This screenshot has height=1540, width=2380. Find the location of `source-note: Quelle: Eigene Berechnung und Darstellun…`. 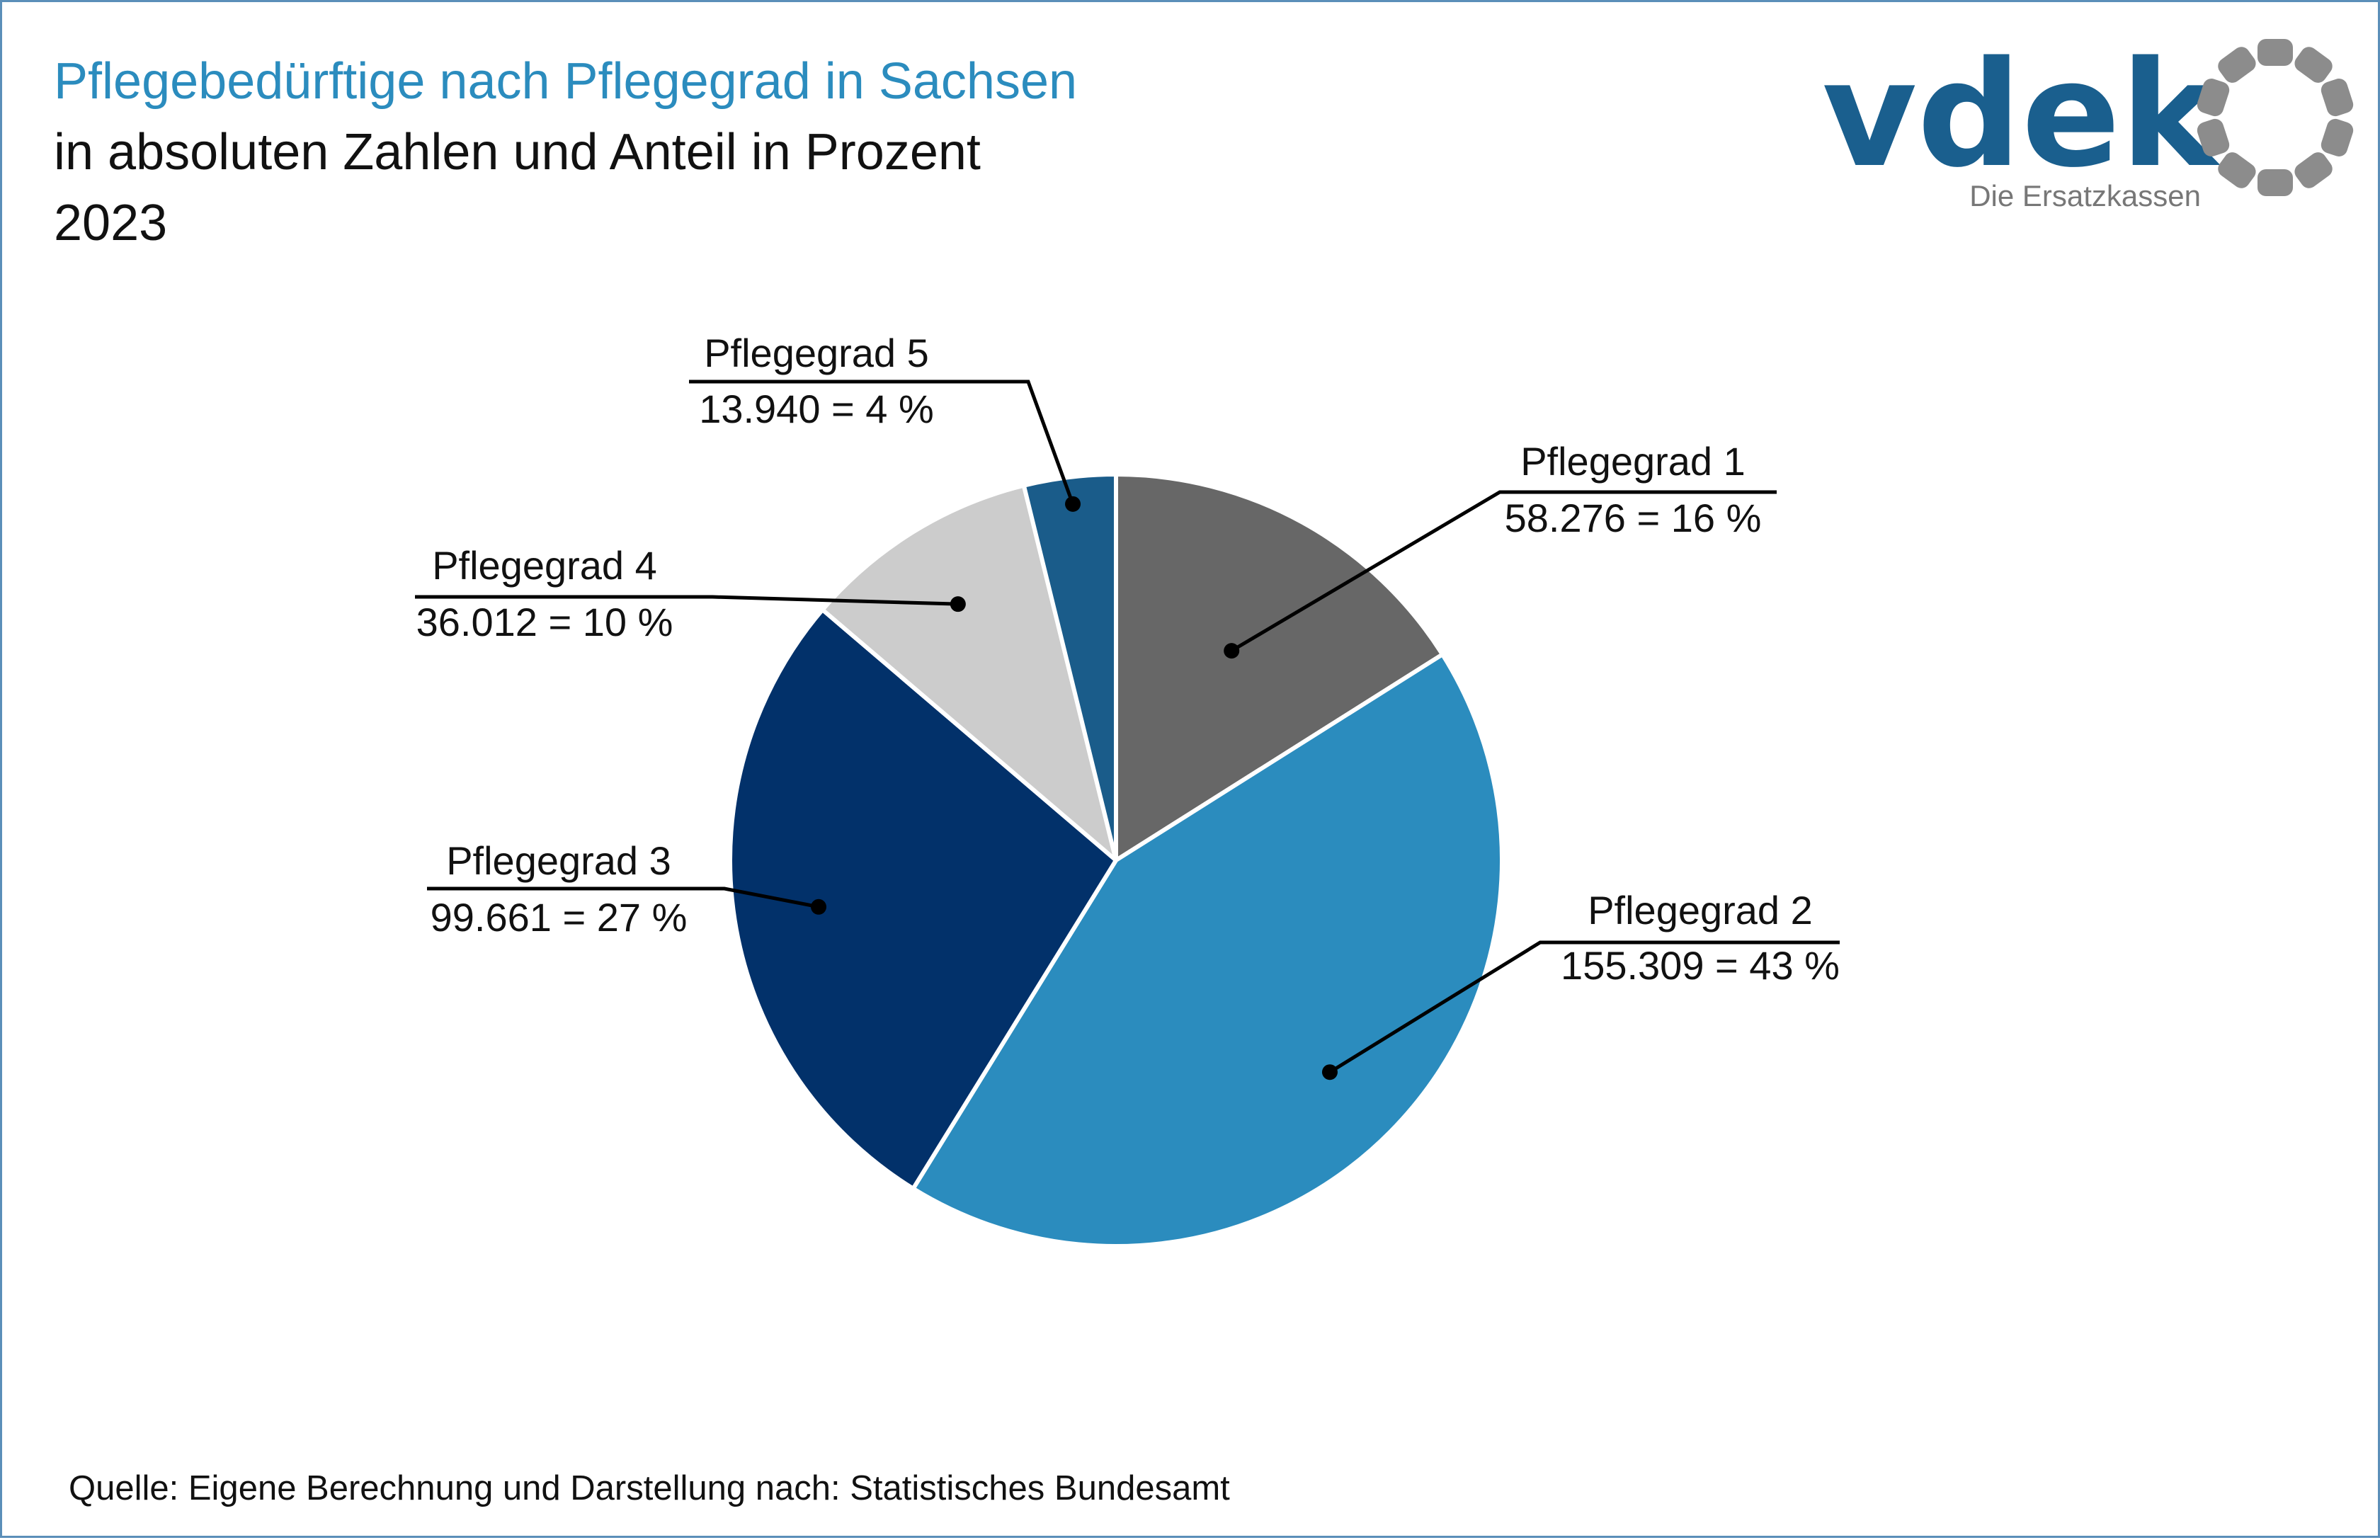

source-note: Quelle: Eigene Berechnung und Darstellun… is located at coordinates (649, 1488).